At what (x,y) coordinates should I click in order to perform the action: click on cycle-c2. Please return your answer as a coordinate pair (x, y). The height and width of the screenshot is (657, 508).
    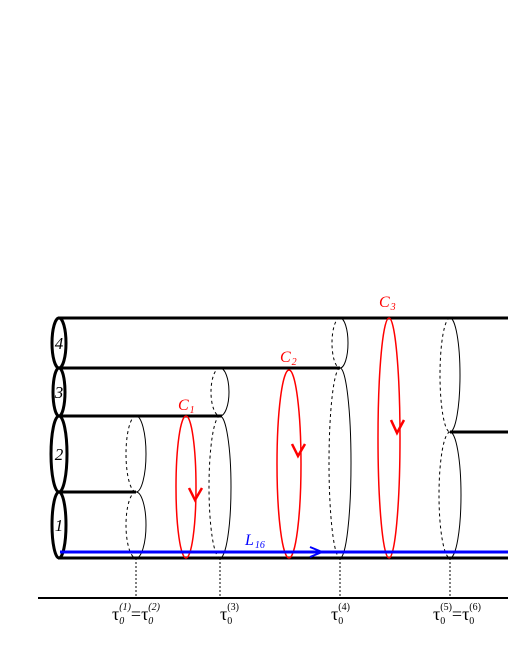
    Looking at the image, I should click on (289, 464).